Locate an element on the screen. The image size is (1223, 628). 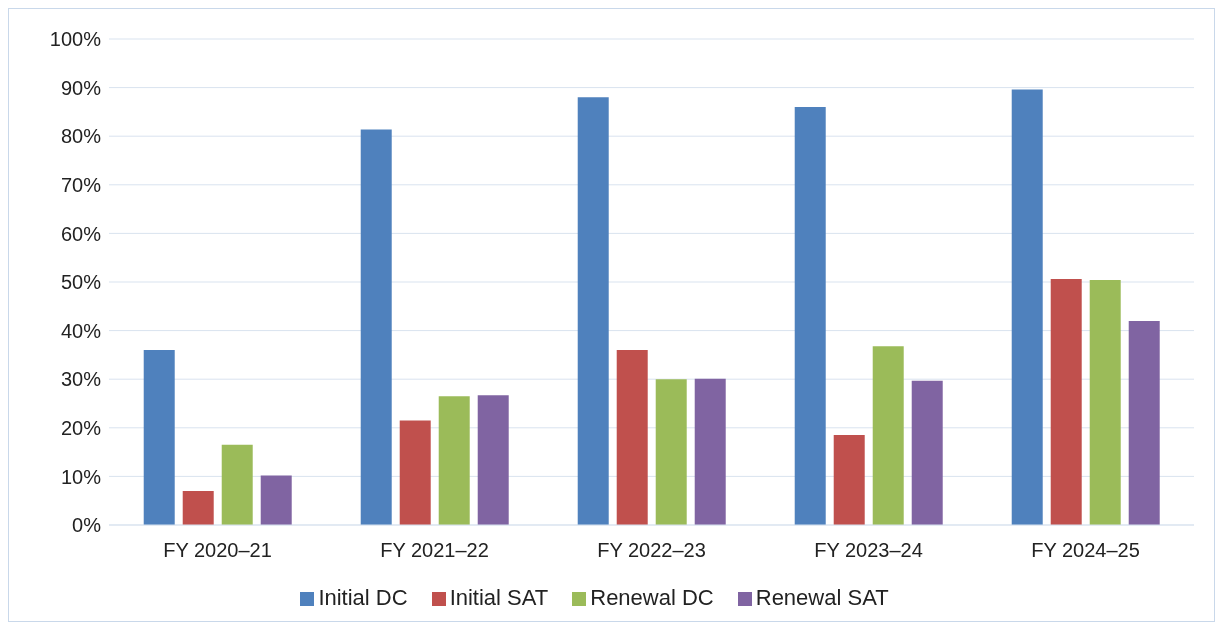
y-tick-label: 90% is located at coordinates (81, 87).